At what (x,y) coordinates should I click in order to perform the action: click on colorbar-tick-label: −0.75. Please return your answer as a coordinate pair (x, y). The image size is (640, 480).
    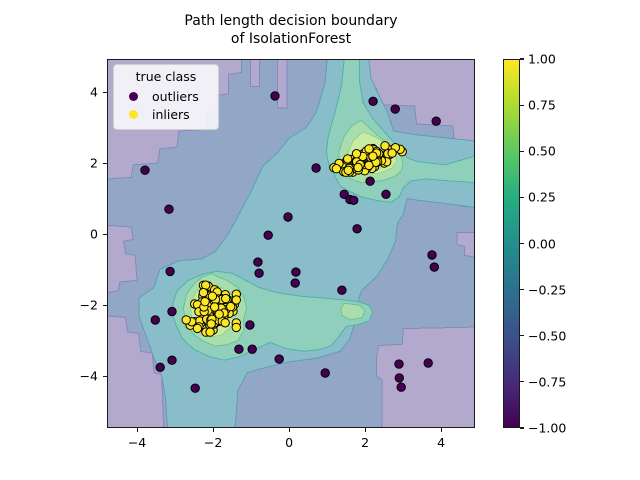
    Looking at the image, I should click on (547, 382).